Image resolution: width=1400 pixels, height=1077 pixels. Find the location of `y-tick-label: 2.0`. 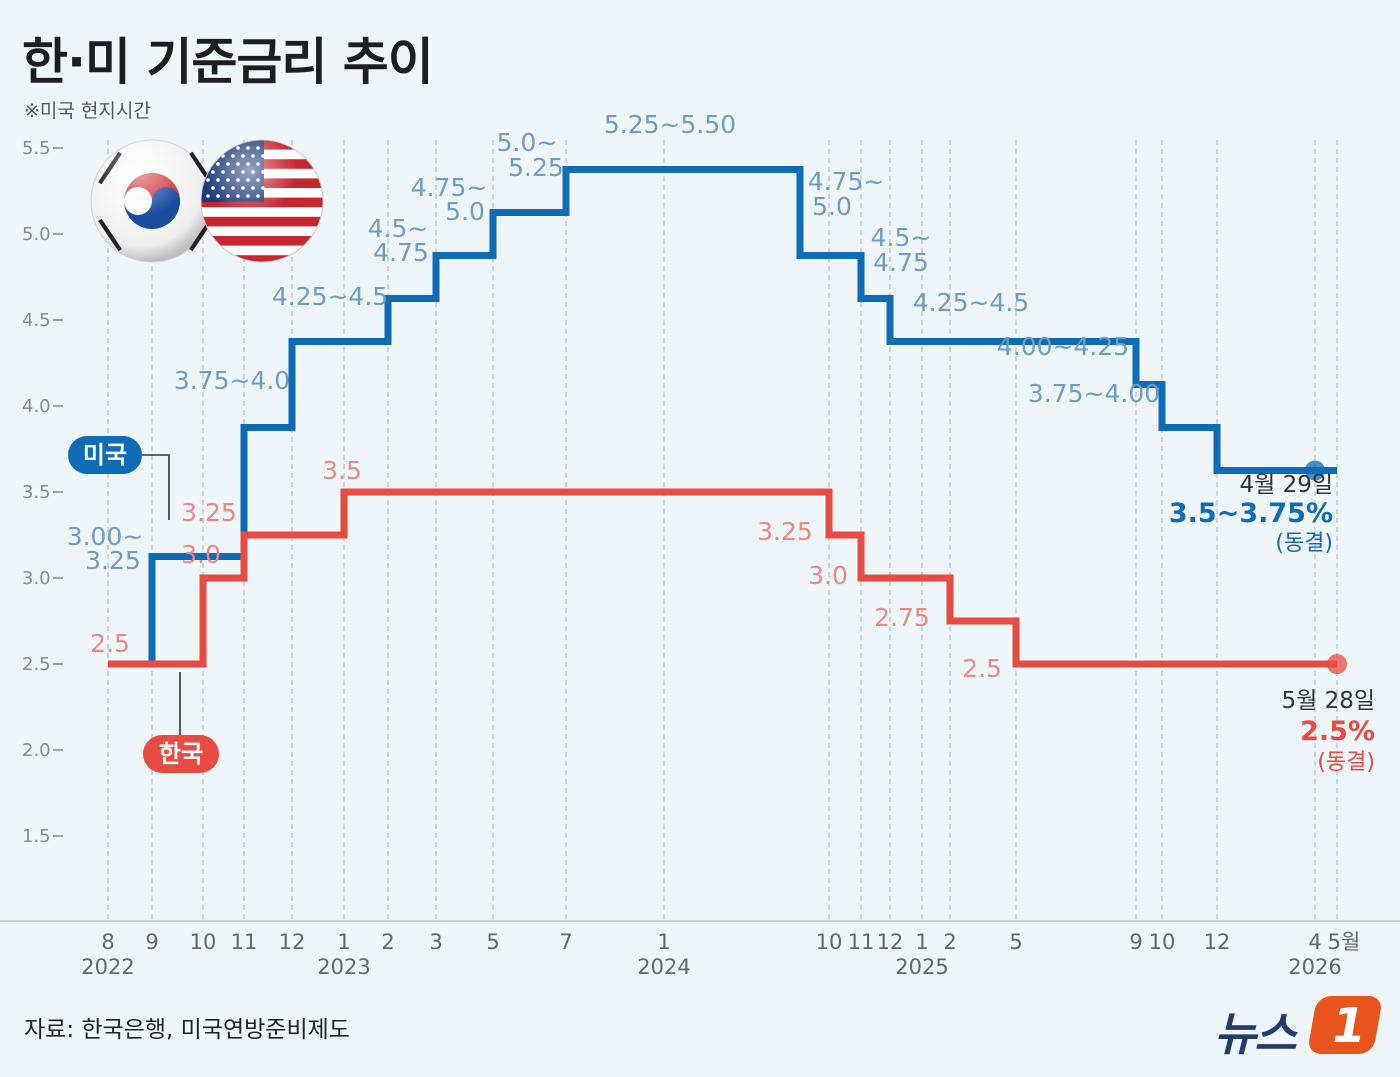

y-tick-label: 2.0 is located at coordinates (36, 750).